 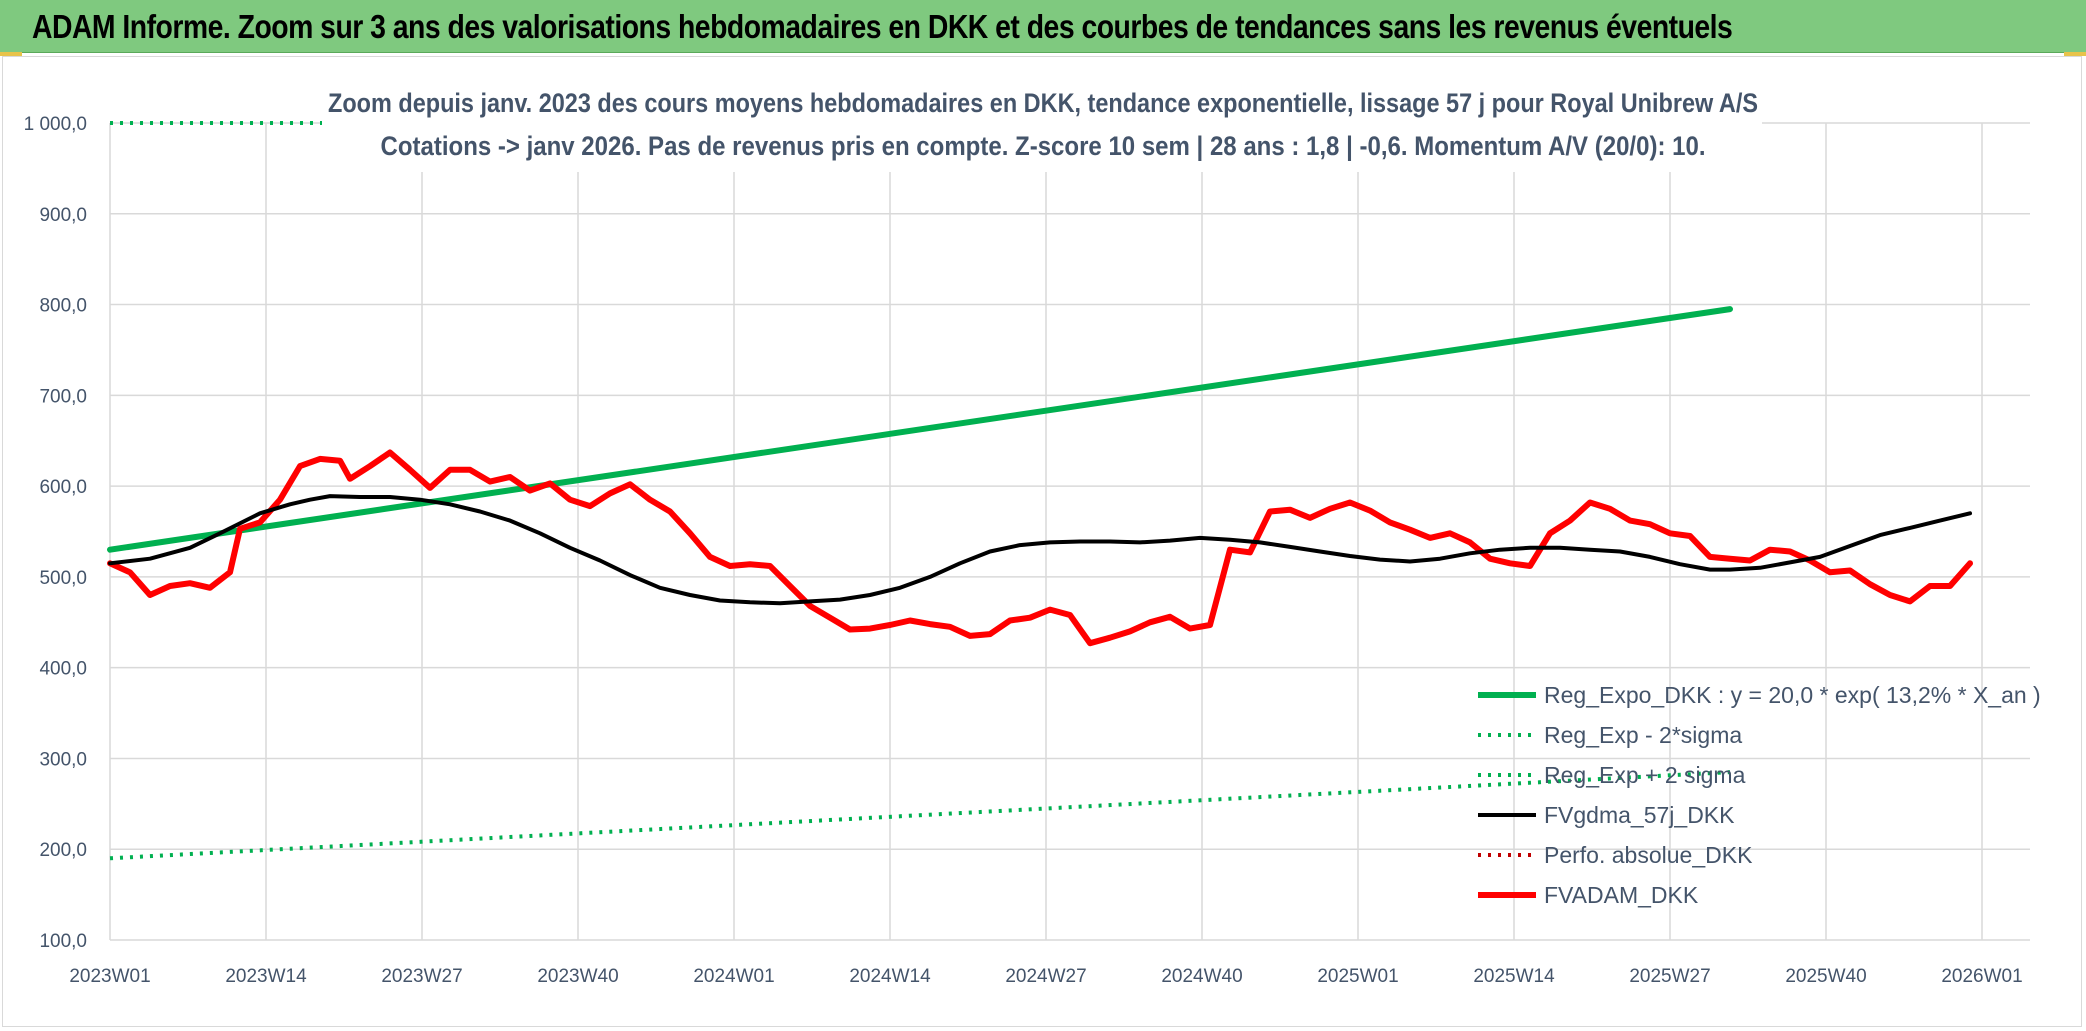 What do you see at coordinates (1645, 775) in the screenshot?
I see `legend-label-2: Reg_Exp + 2 sigma` at bounding box center [1645, 775].